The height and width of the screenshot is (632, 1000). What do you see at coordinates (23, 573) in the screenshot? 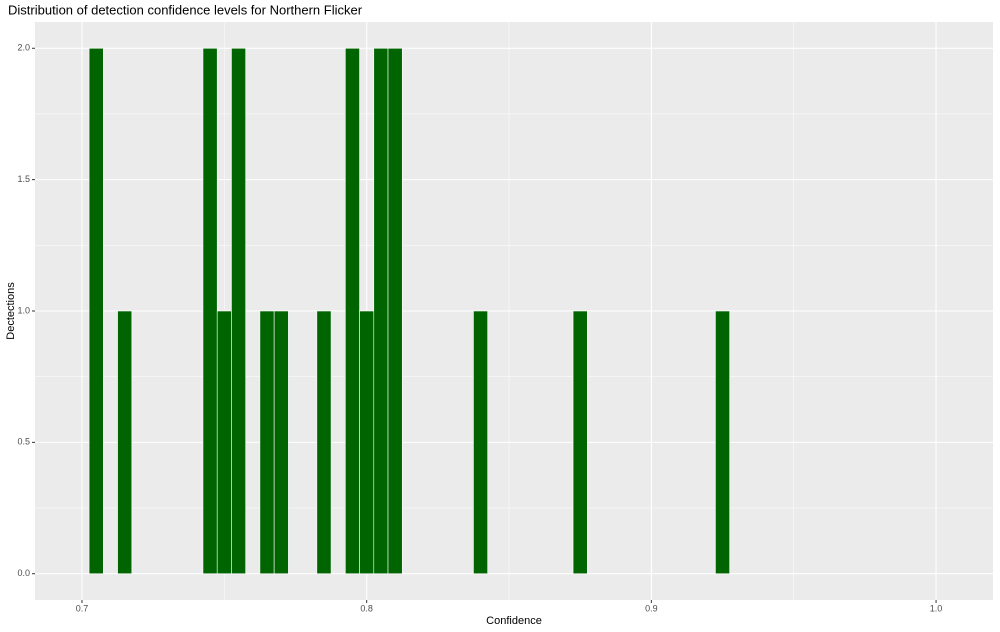
I see `y-tick-label: 0.0` at bounding box center [23, 573].